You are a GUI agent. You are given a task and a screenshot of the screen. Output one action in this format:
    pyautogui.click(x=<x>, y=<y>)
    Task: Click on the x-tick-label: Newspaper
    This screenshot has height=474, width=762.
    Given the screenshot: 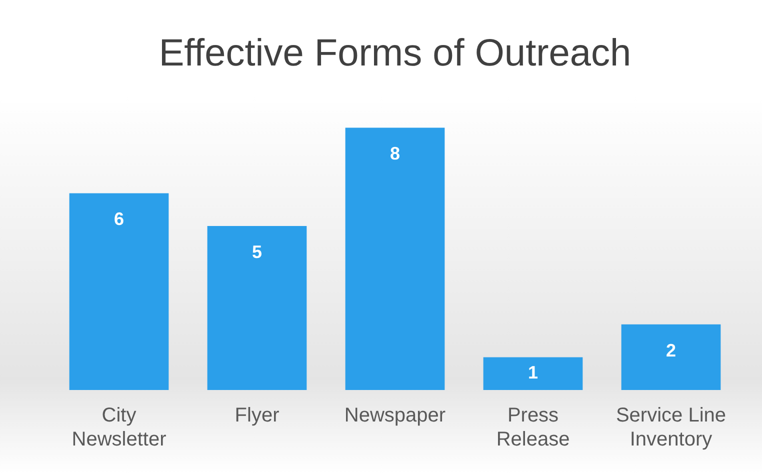 What is the action you would take?
    pyautogui.click(x=395, y=415)
    